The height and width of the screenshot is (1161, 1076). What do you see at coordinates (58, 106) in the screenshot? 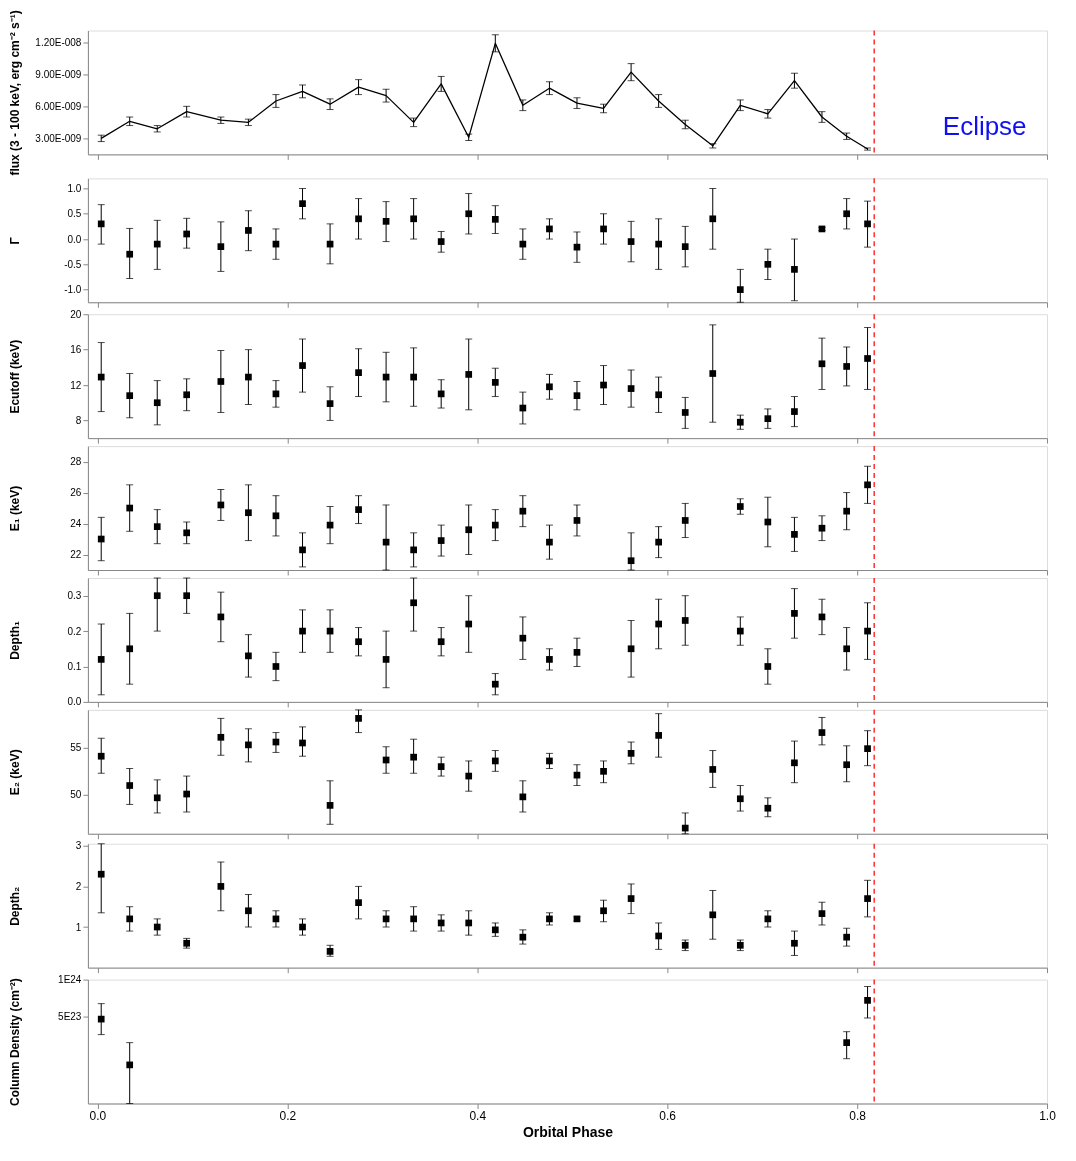
I see `y-tick-label: 6.00E-009` at bounding box center [58, 106].